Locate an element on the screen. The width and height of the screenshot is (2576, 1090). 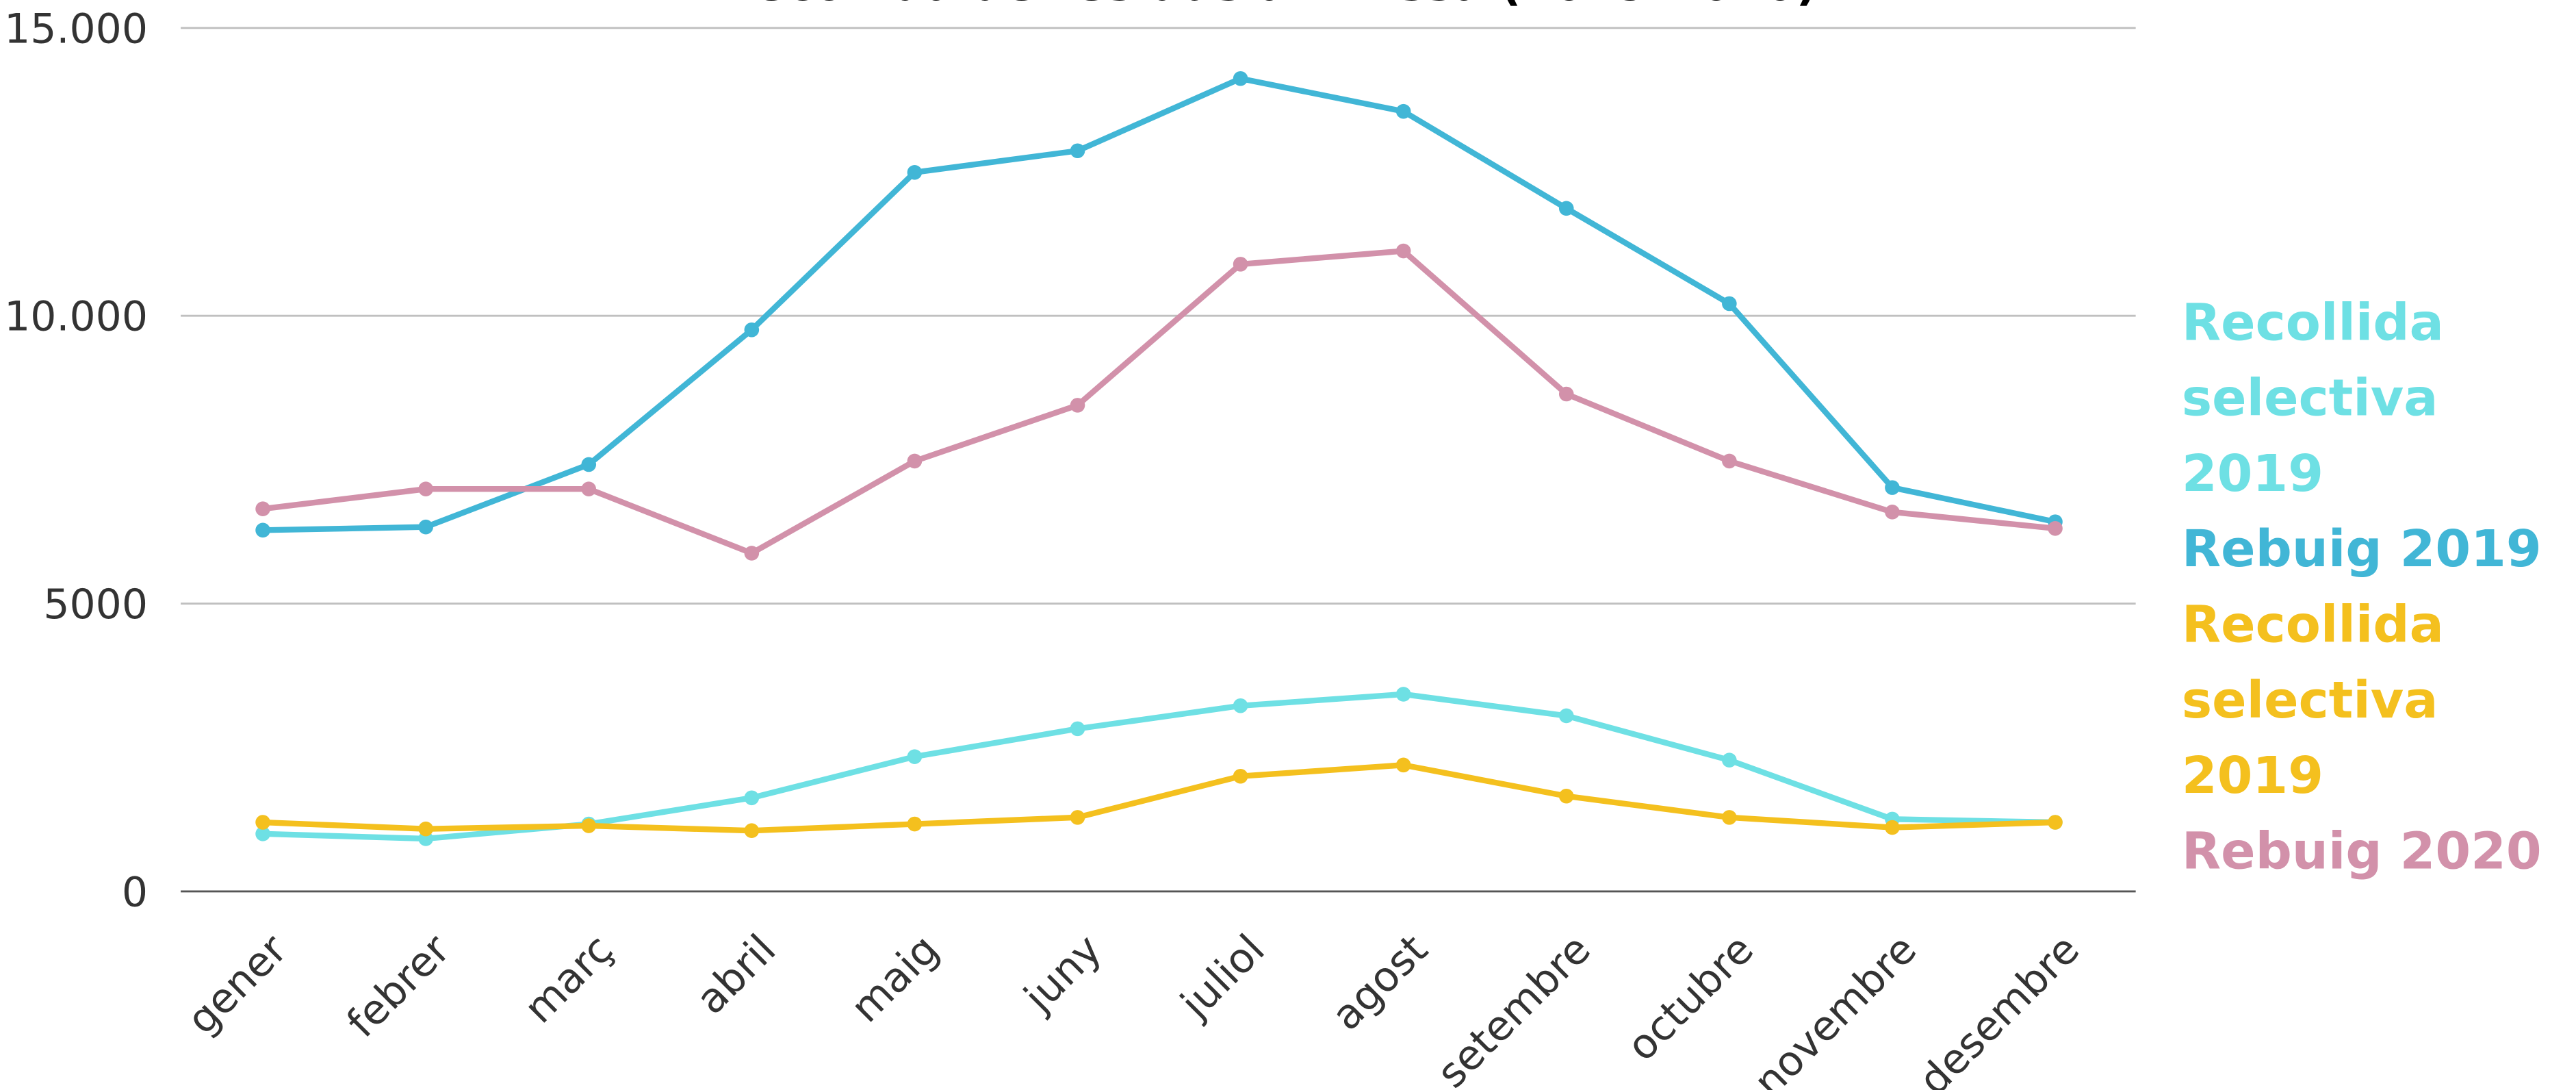
x-tick-label: febrer is located at coordinates (399, 987).